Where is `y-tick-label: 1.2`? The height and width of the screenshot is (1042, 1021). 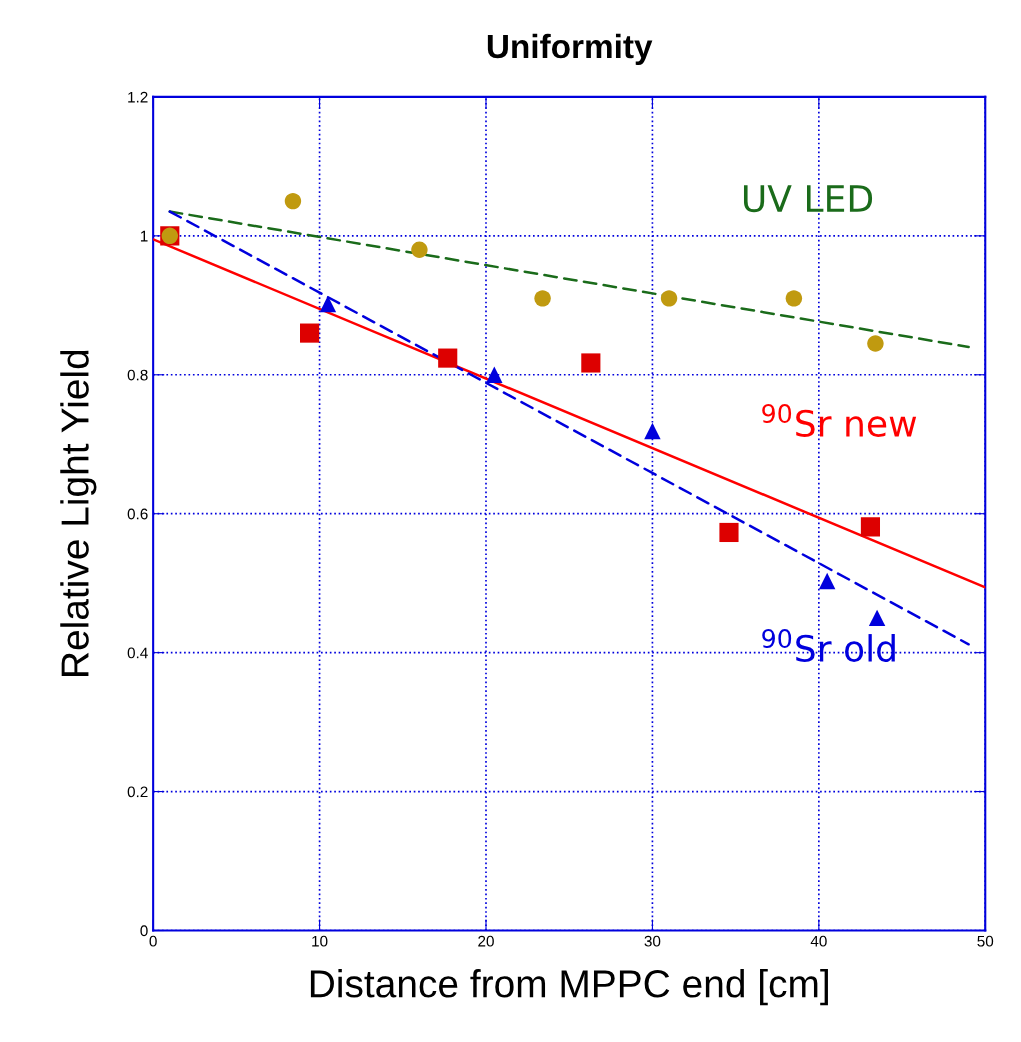 y-tick-label: 1.2 is located at coordinates (138, 97).